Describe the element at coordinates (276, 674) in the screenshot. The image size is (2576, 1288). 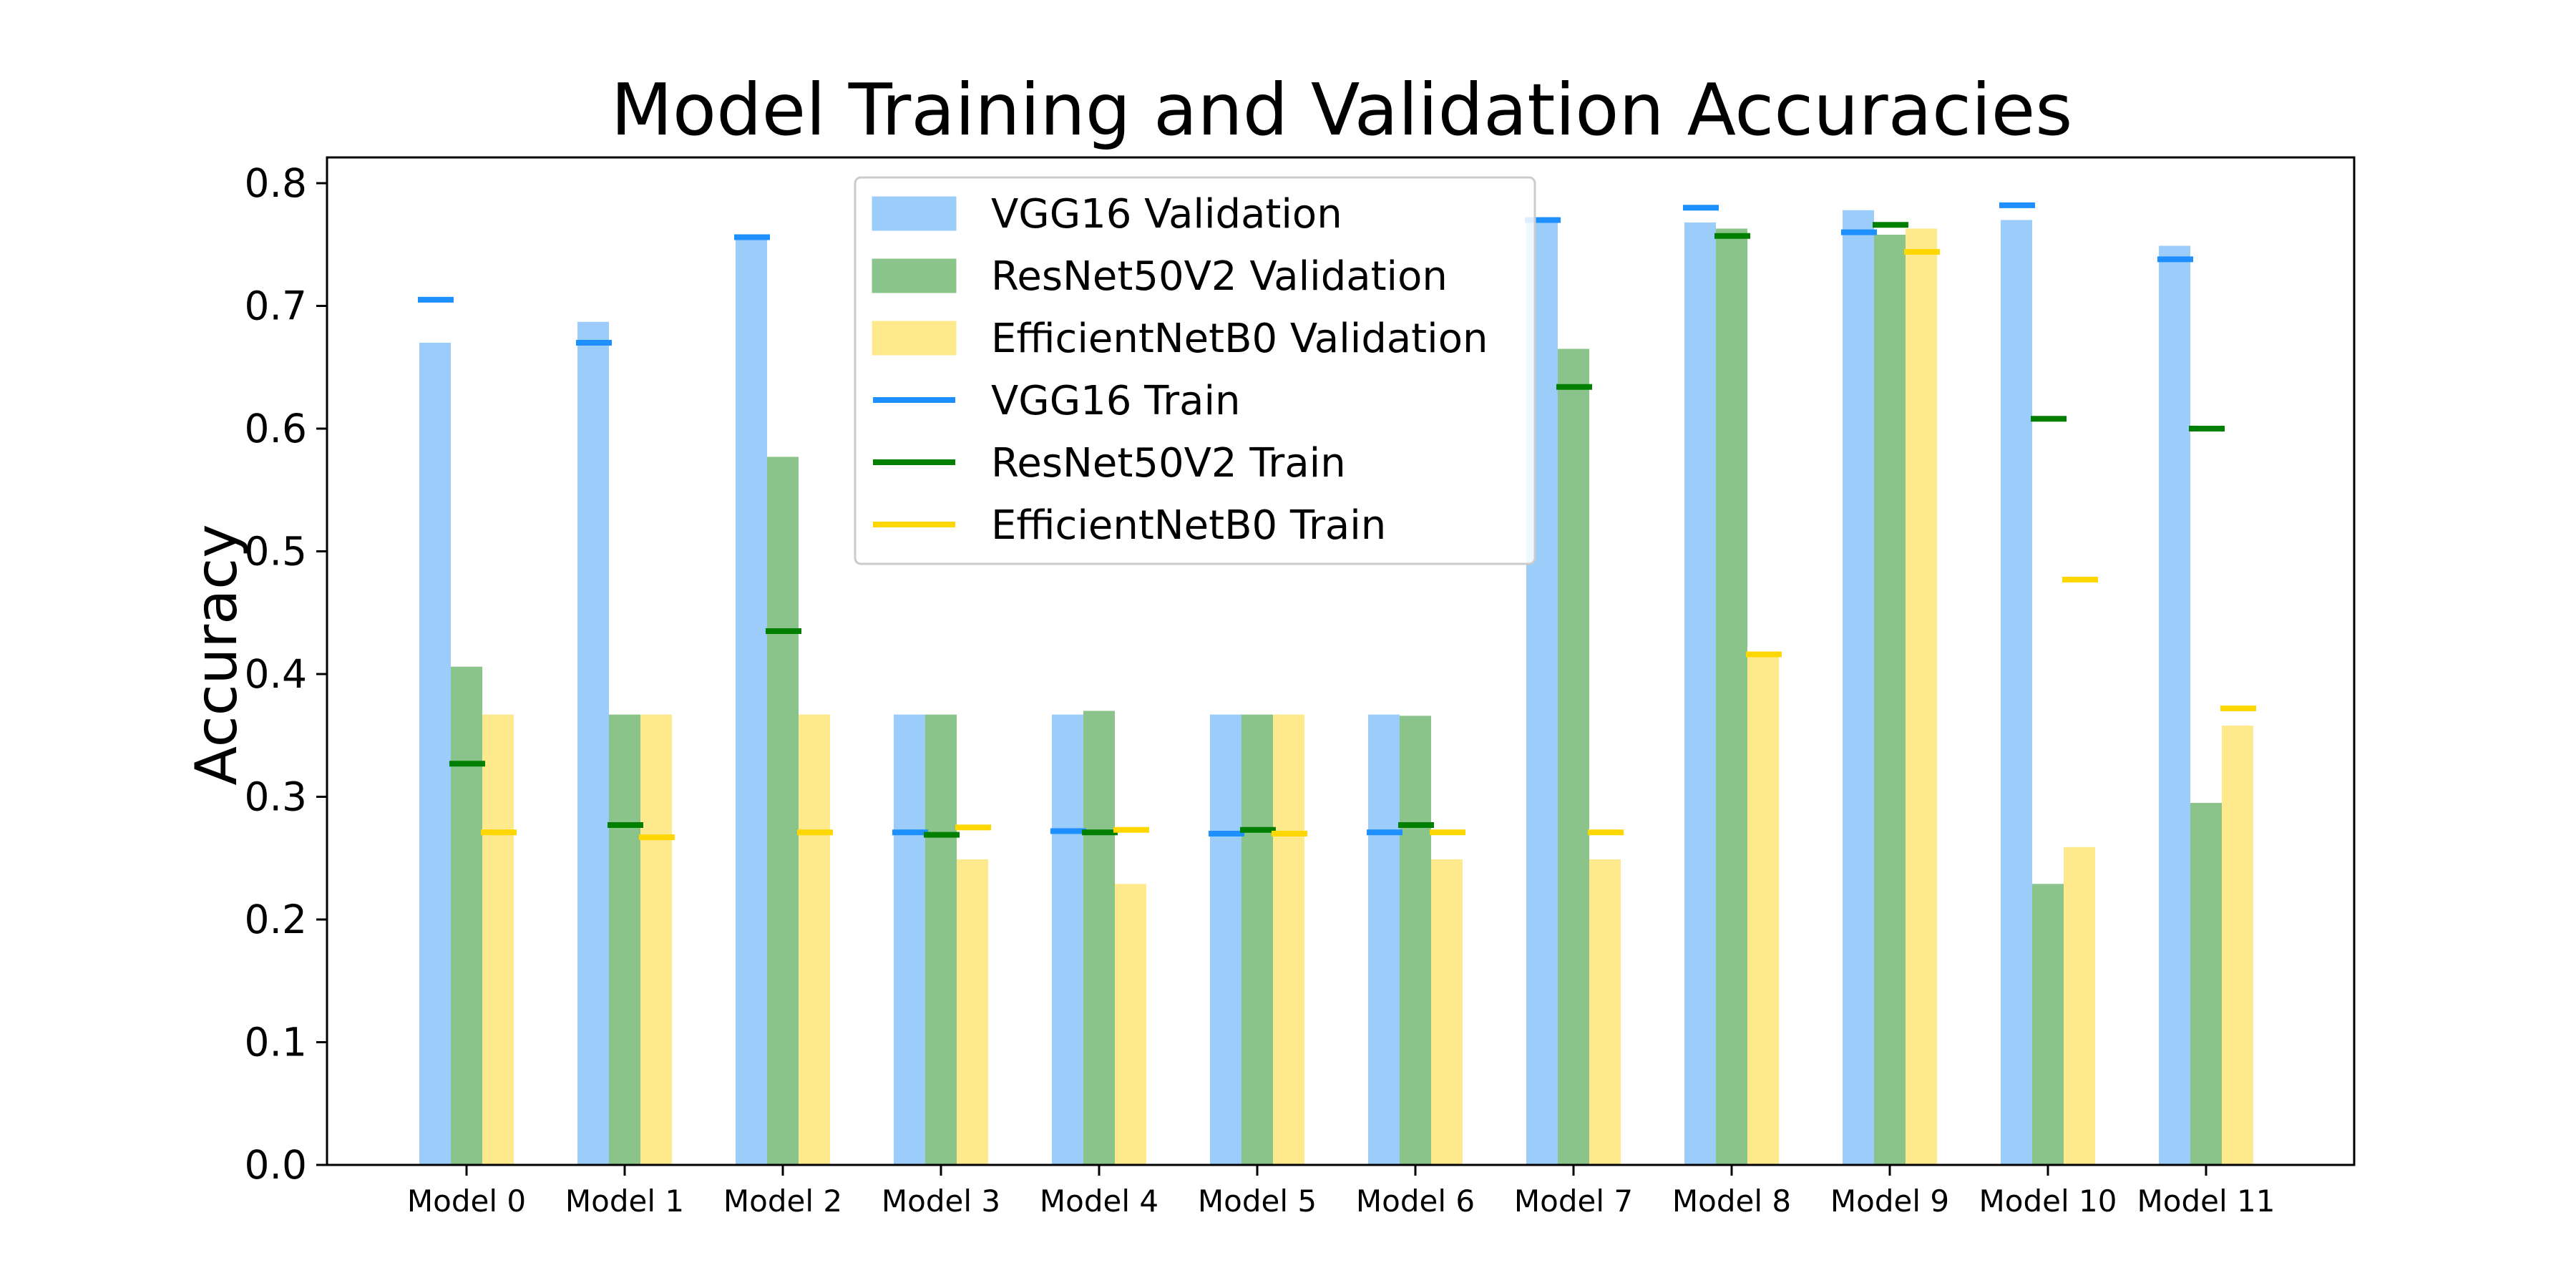
I see `y-tick-label: 0.4` at that location.